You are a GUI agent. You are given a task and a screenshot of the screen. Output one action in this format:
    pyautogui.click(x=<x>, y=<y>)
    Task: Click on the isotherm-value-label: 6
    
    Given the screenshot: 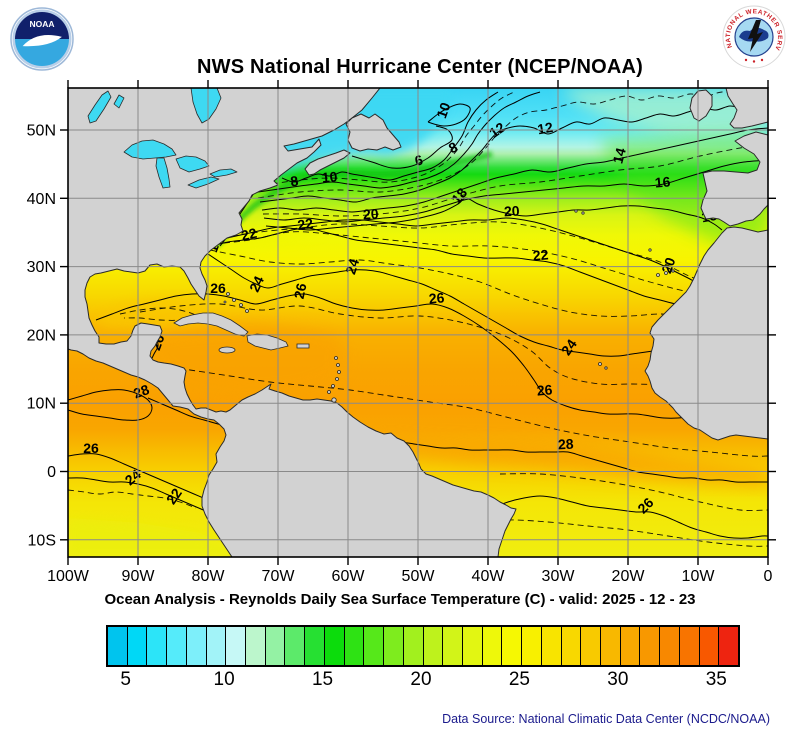 What is the action you would take?
    pyautogui.click(x=419, y=160)
    